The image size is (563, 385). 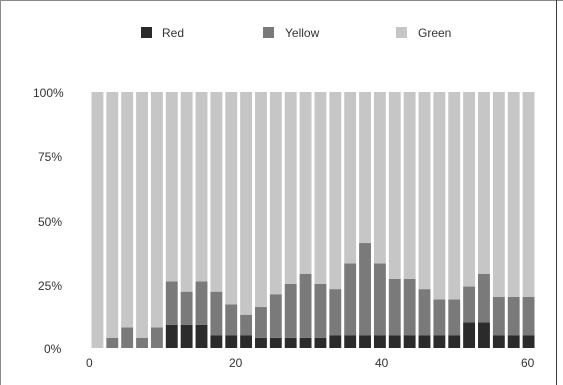 What do you see at coordinates (310, 363) in the screenshot?
I see `x-axis-ticks: 0 20 40 60` at bounding box center [310, 363].